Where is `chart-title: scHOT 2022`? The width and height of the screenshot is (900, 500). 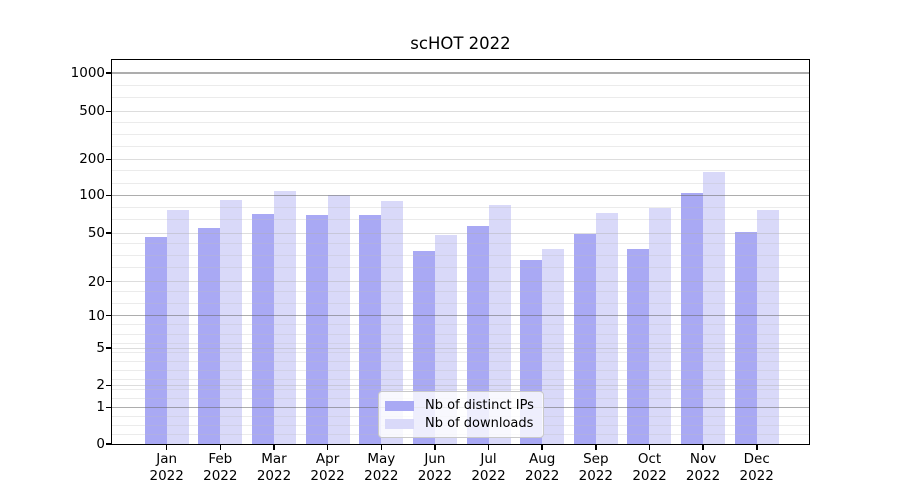 chart-title: scHOT 2022 is located at coordinates (460, 43).